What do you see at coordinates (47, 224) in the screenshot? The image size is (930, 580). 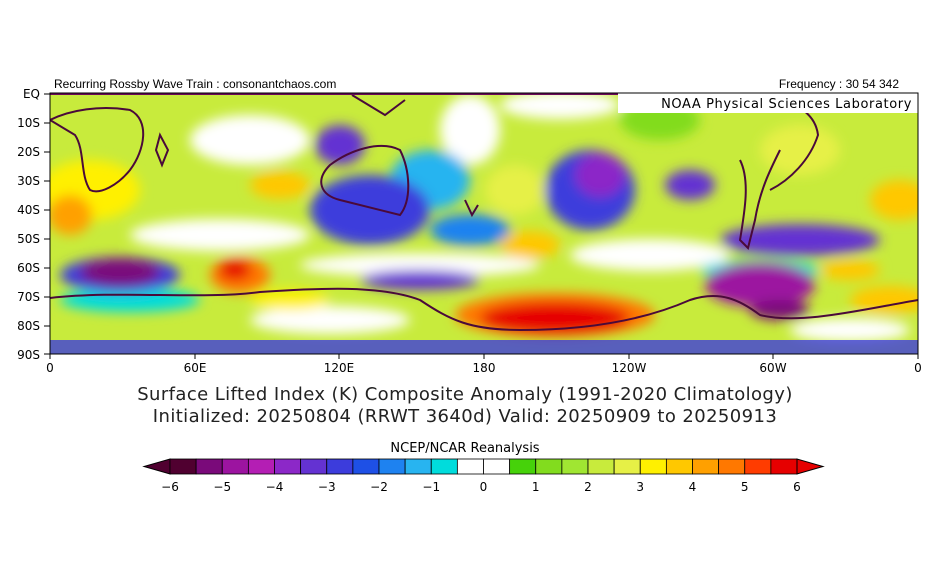 I see `lat-ticks` at bounding box center [47, 224].